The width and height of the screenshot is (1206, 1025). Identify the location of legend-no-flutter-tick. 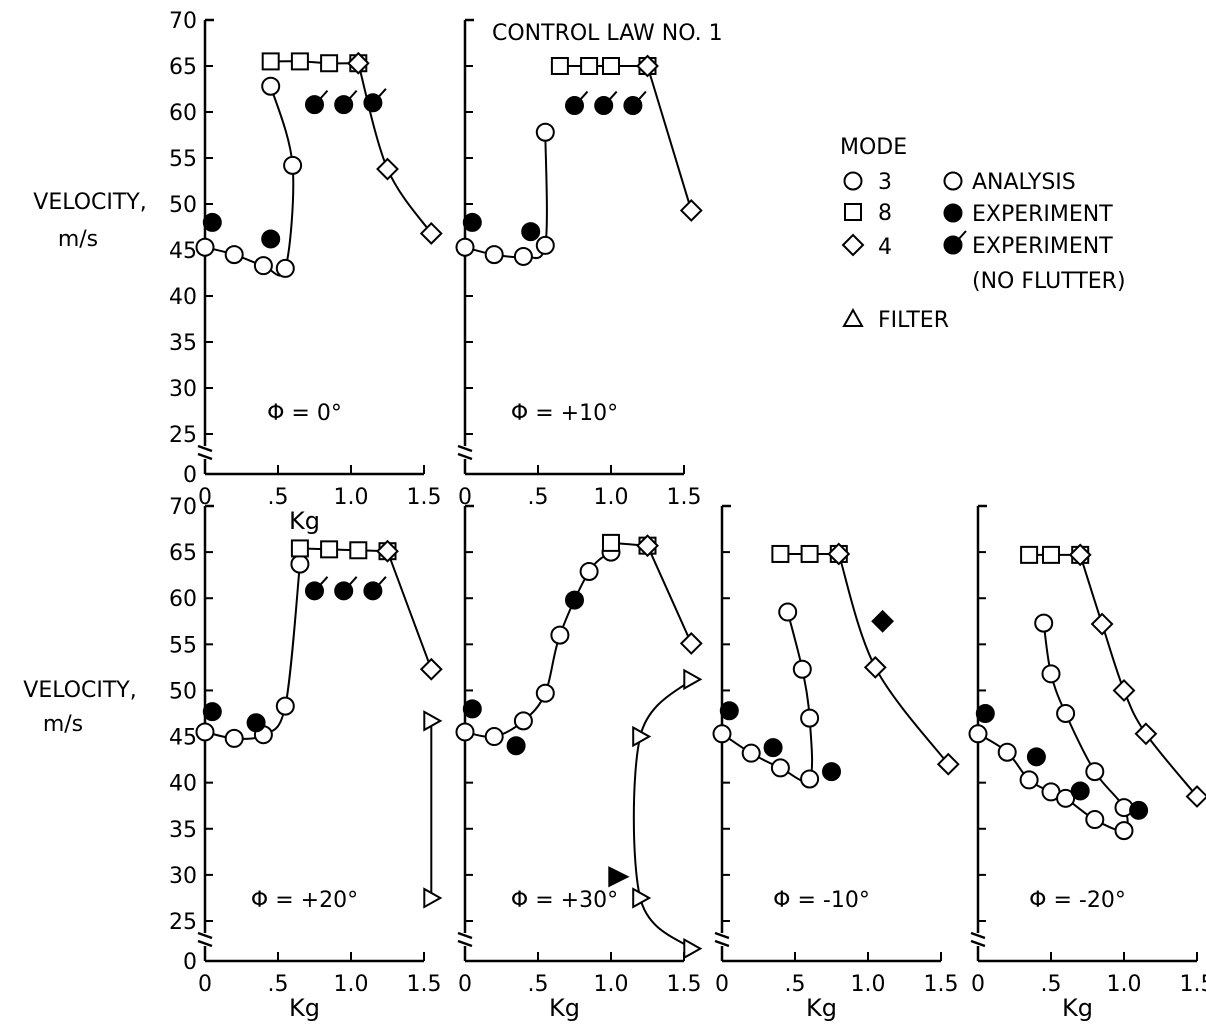
(961, 236).